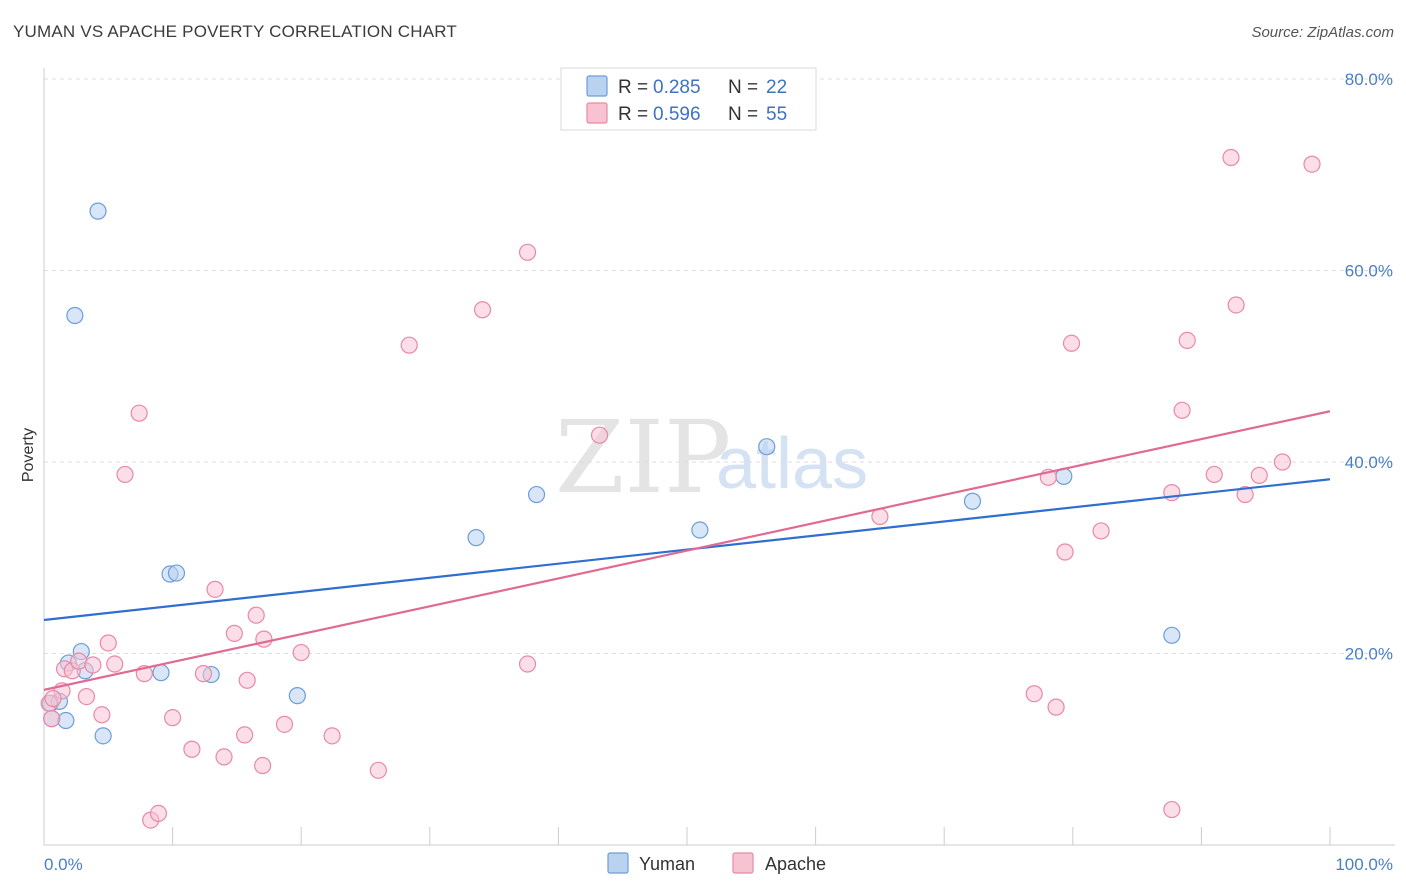 This screenshot has height=892, width=1406. I want to click on y-axis-label: Poverty, so click(28, 455).